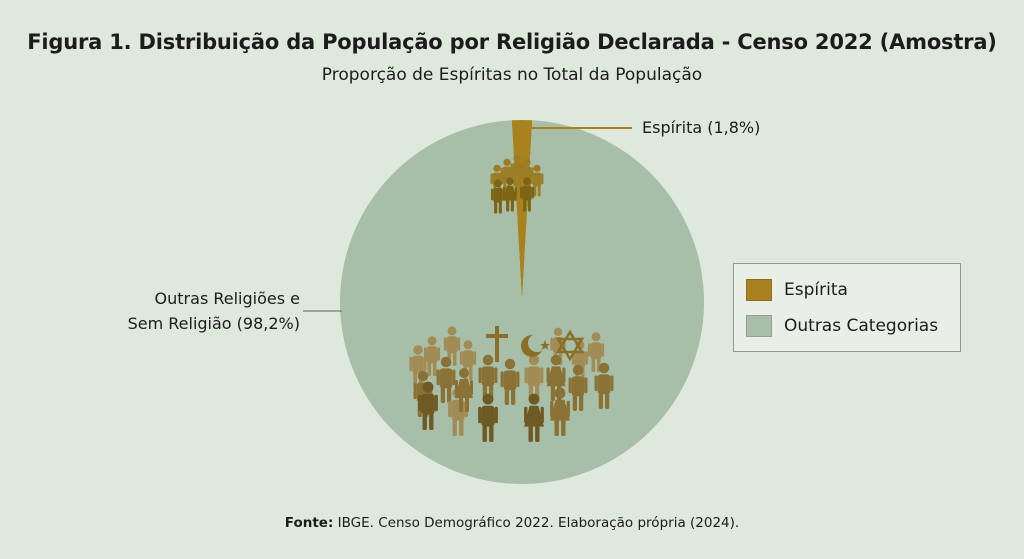  What do you see at coordinates (190, 311) in the screenshot?
I see `slice-label-outras: Outras Religiões e Sem Religião (98,2%)` at bounding box center [190, 311].